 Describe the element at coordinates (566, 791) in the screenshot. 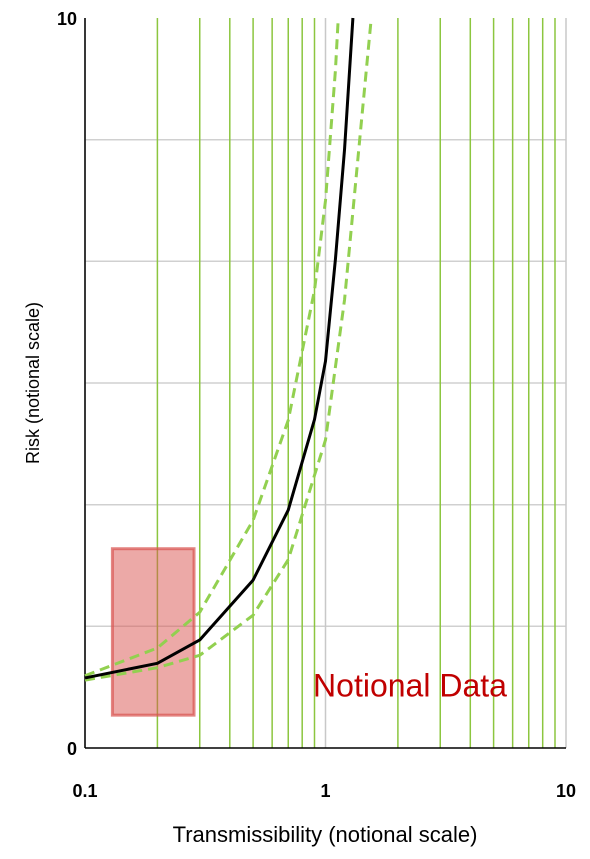

I see `x-tick-label: 10` at that location.